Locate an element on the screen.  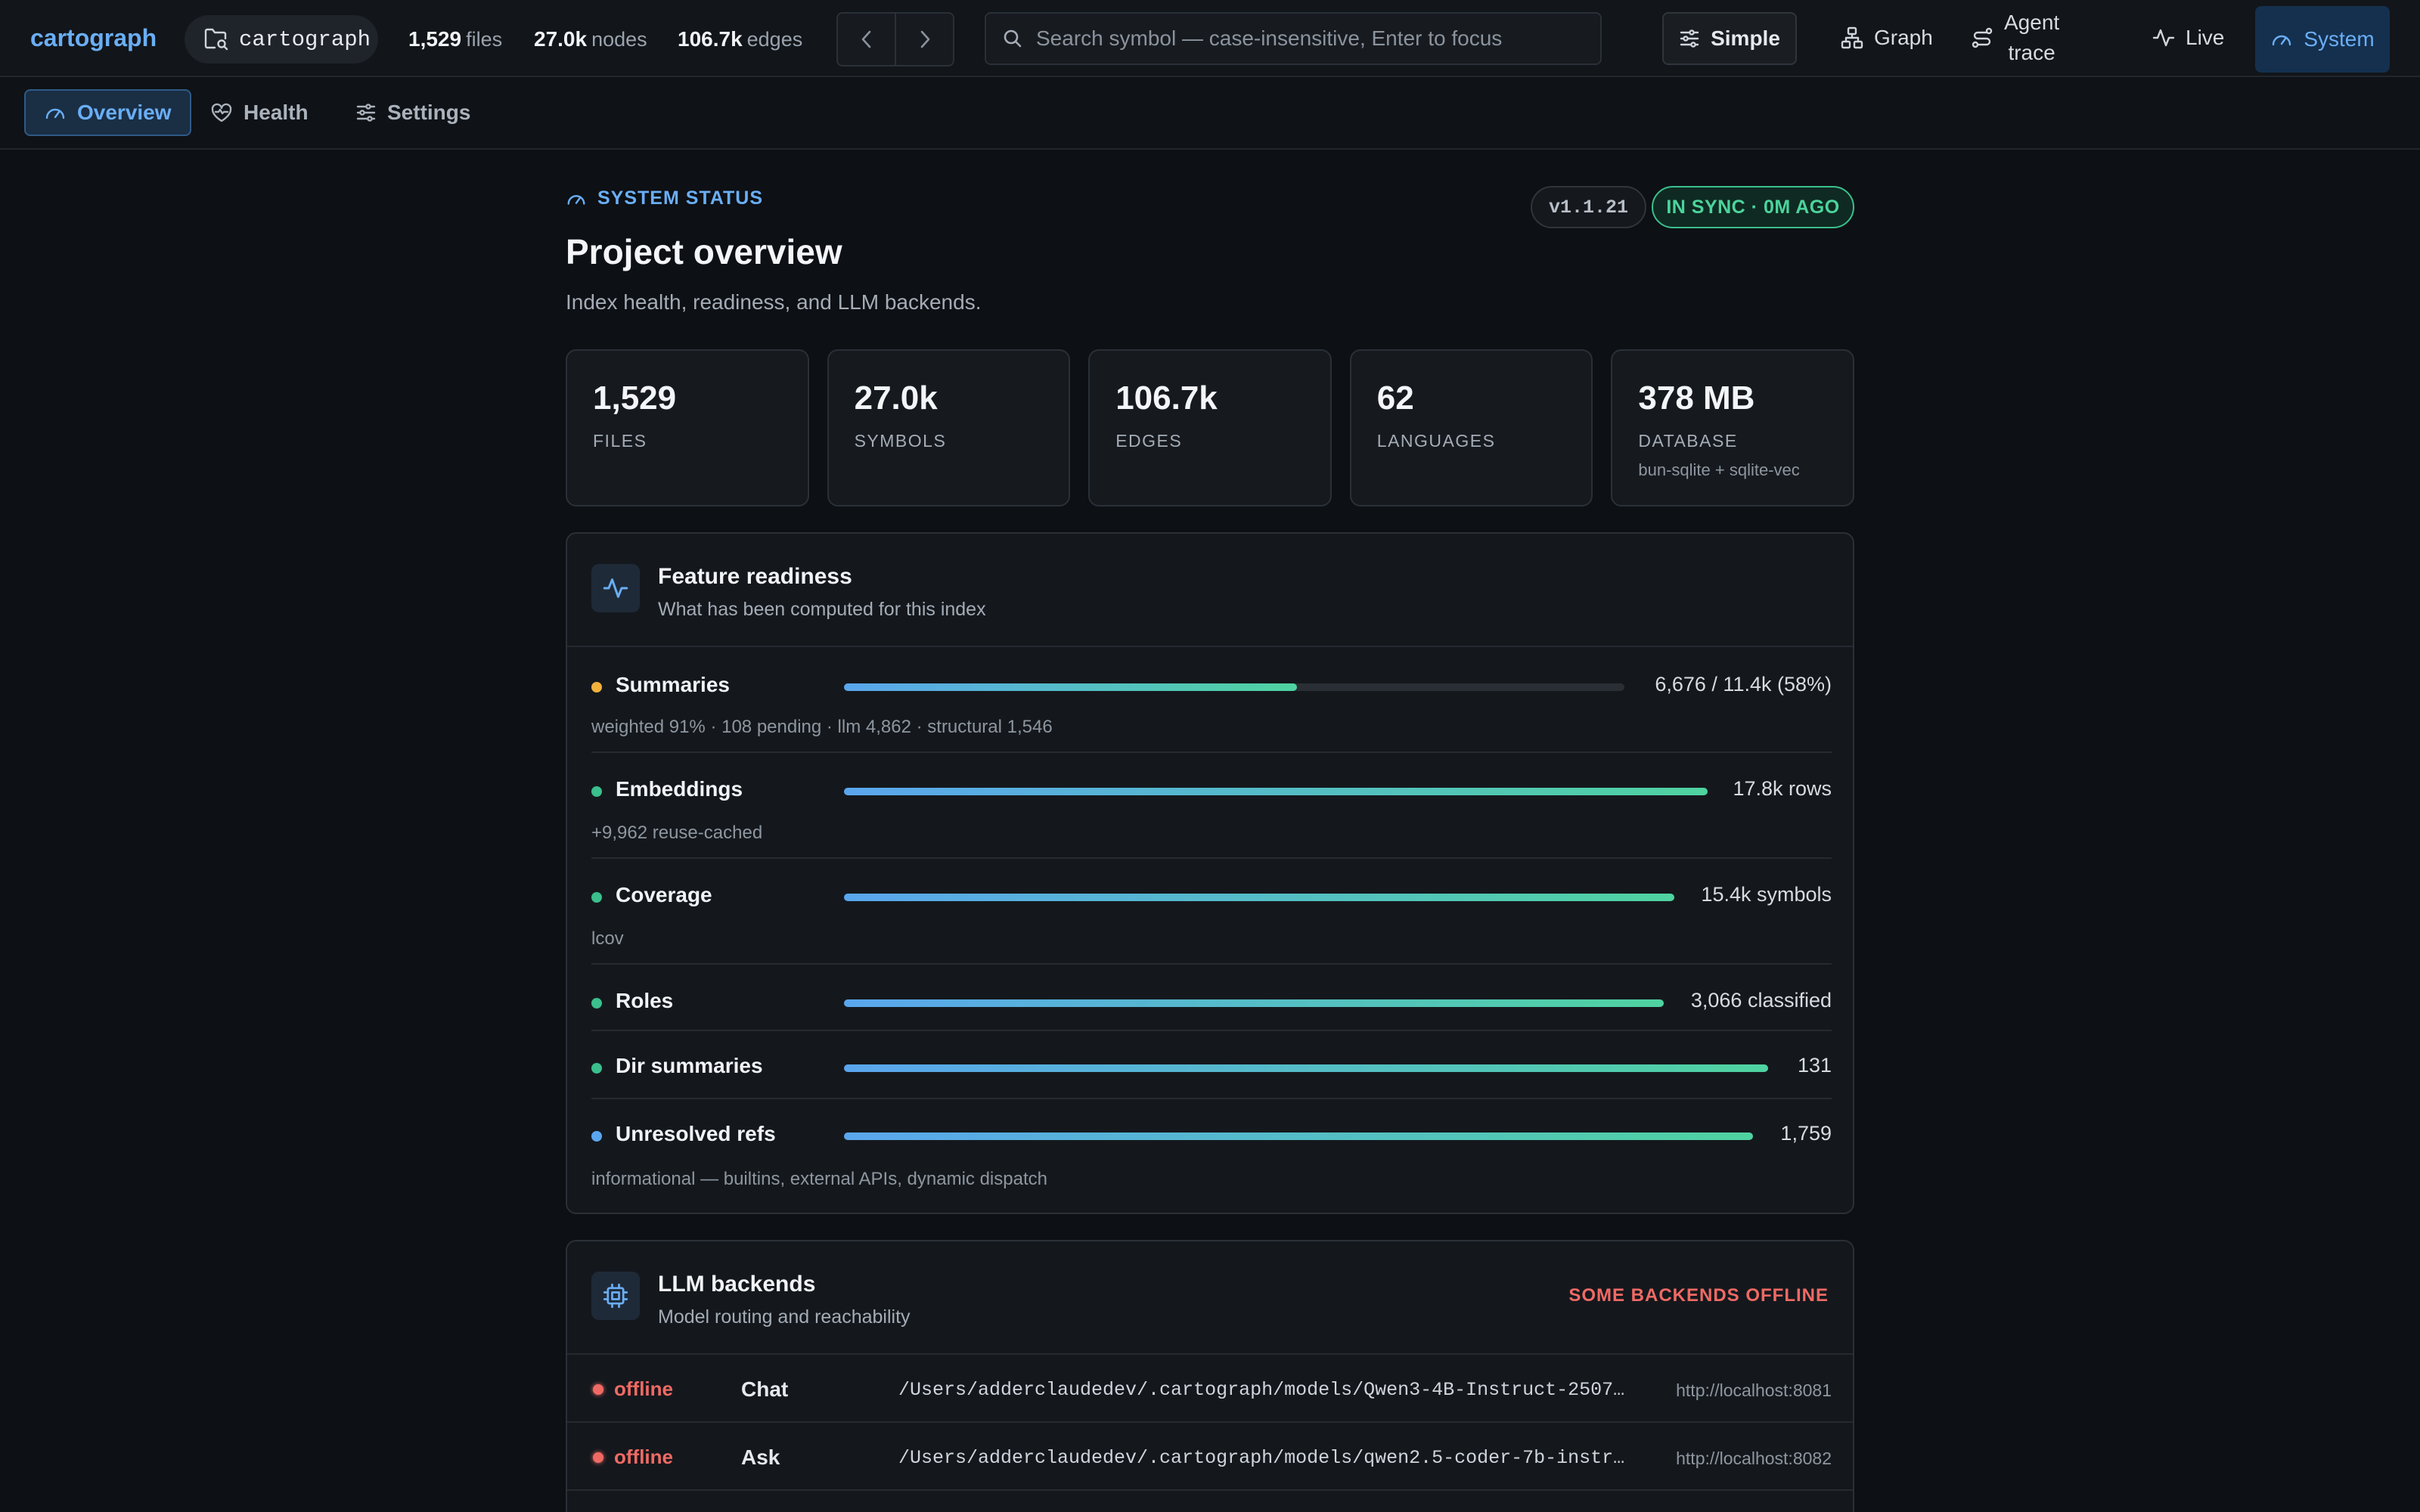
readiness-row-roles: Roles 3,066 classified is located at coordinates (1211, 998).